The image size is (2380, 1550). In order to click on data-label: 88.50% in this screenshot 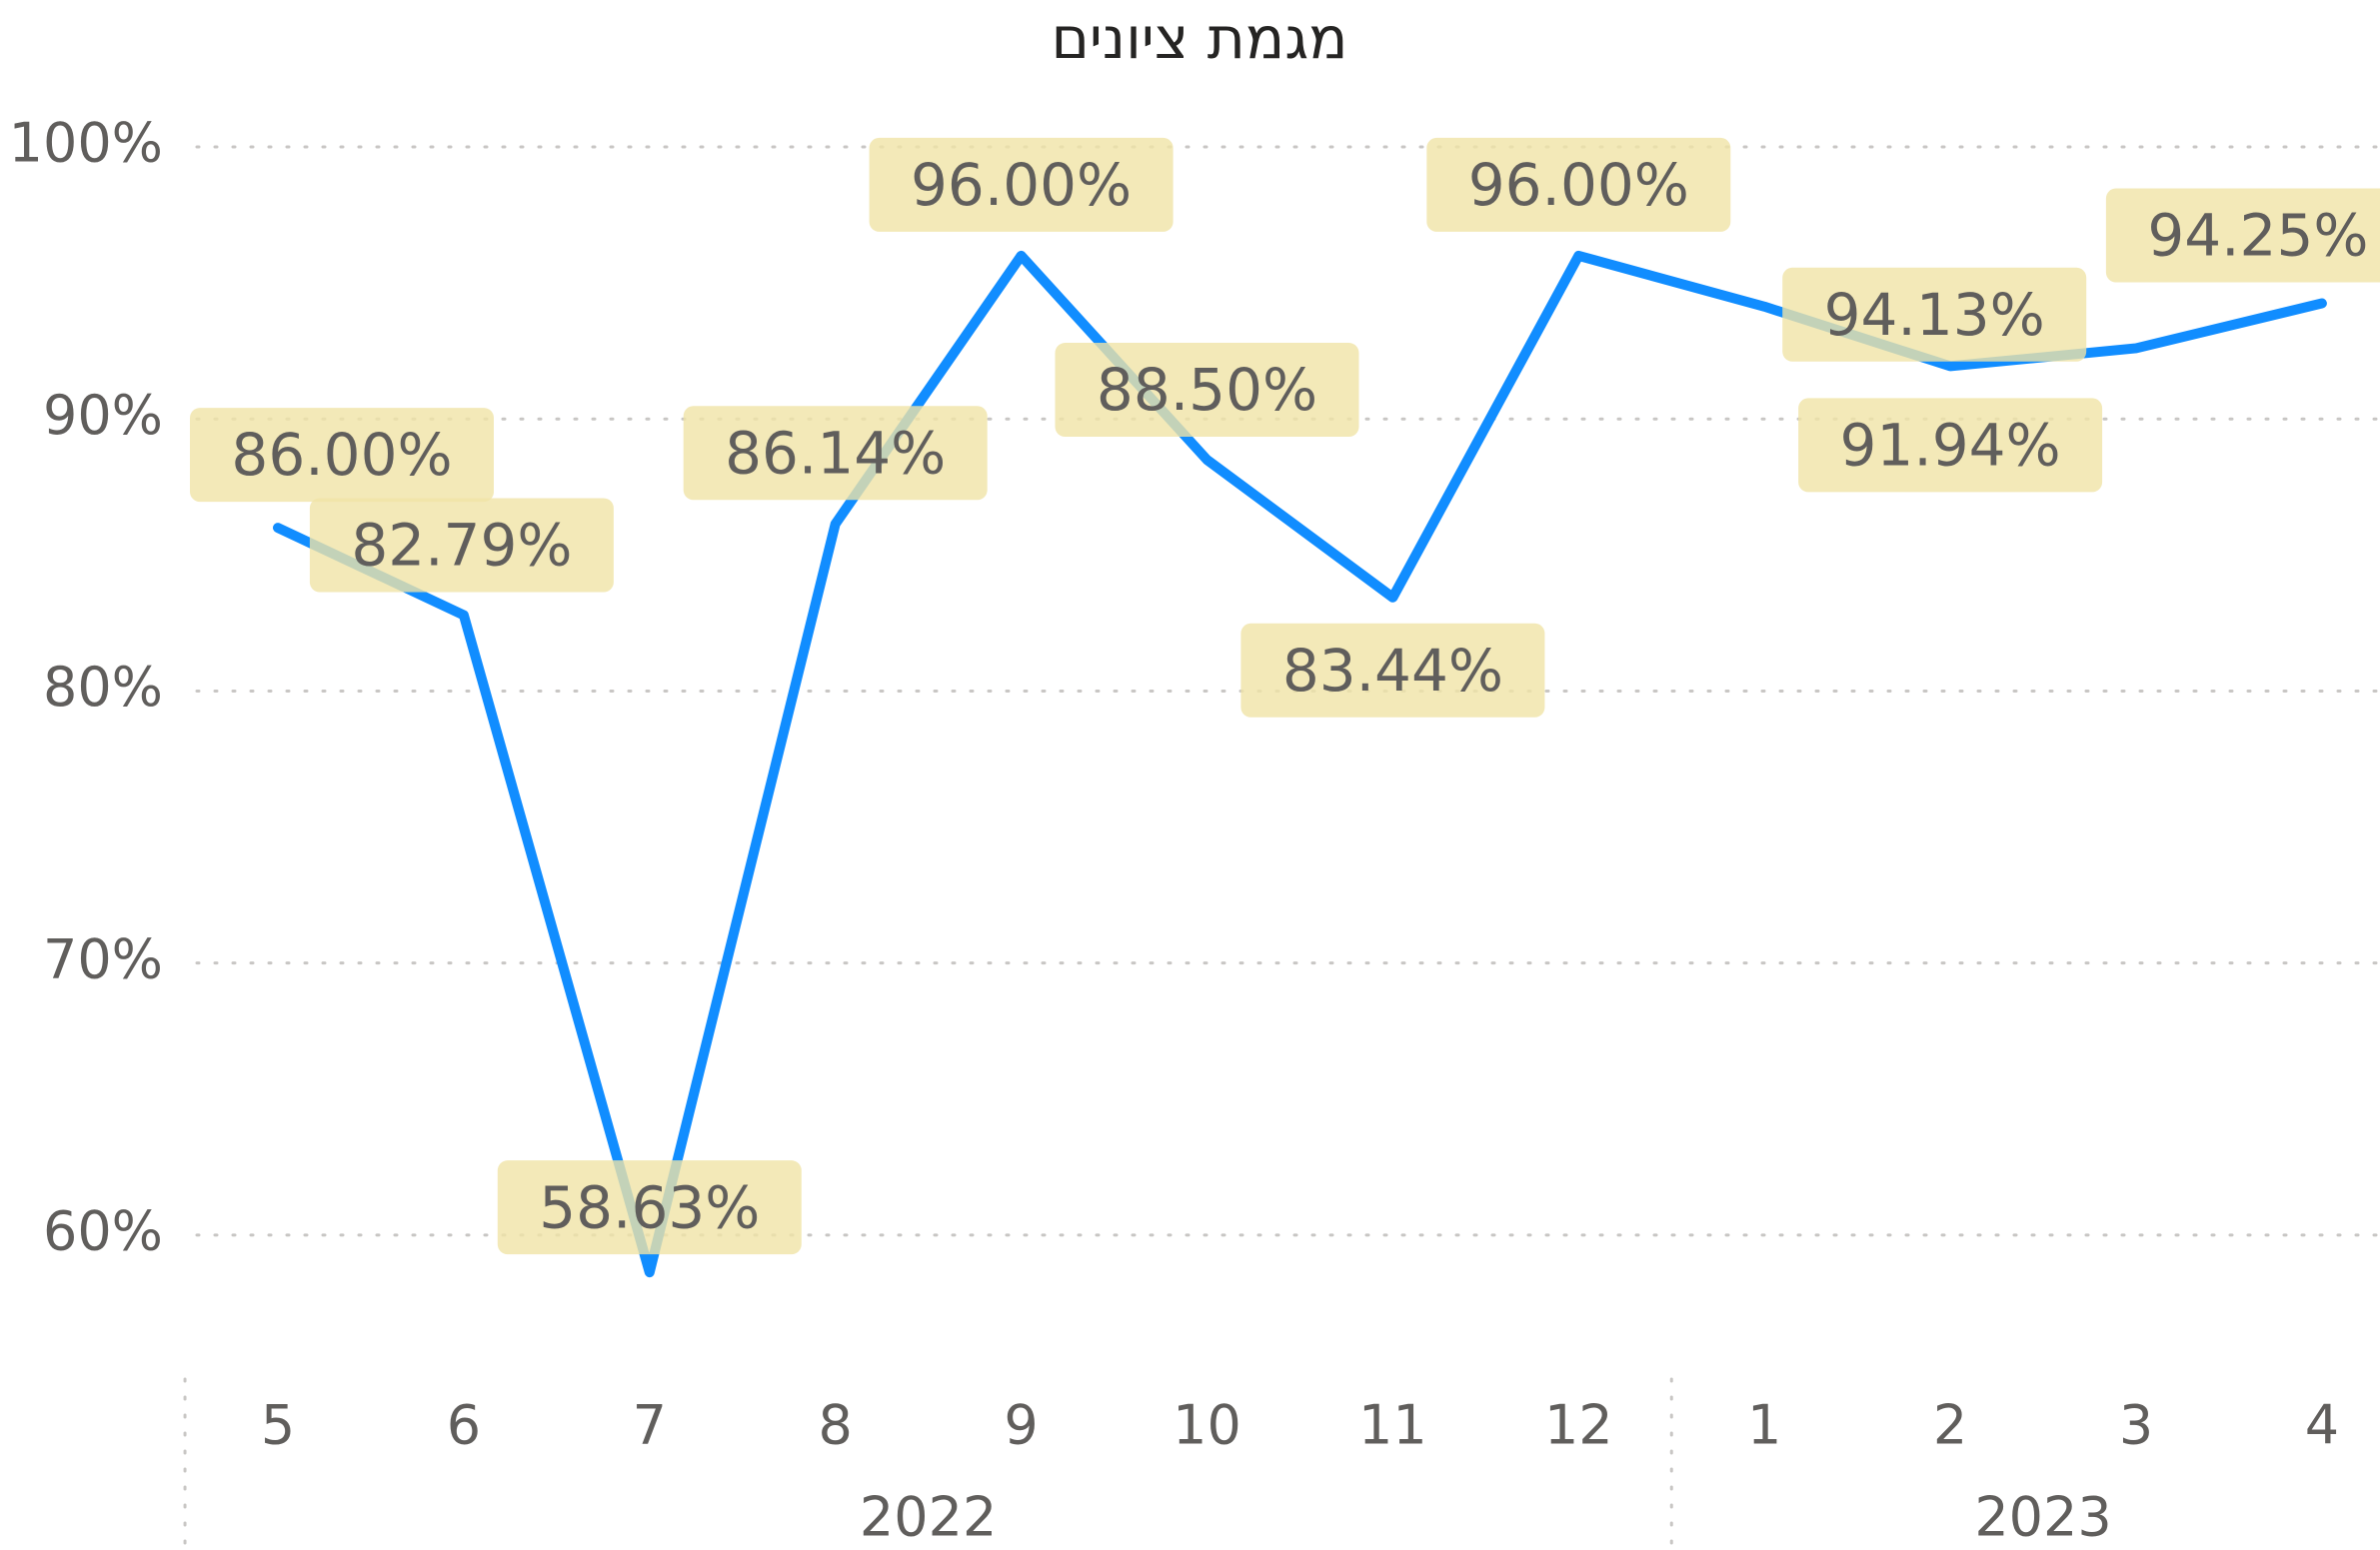, I will do `click(1207, 390)`.